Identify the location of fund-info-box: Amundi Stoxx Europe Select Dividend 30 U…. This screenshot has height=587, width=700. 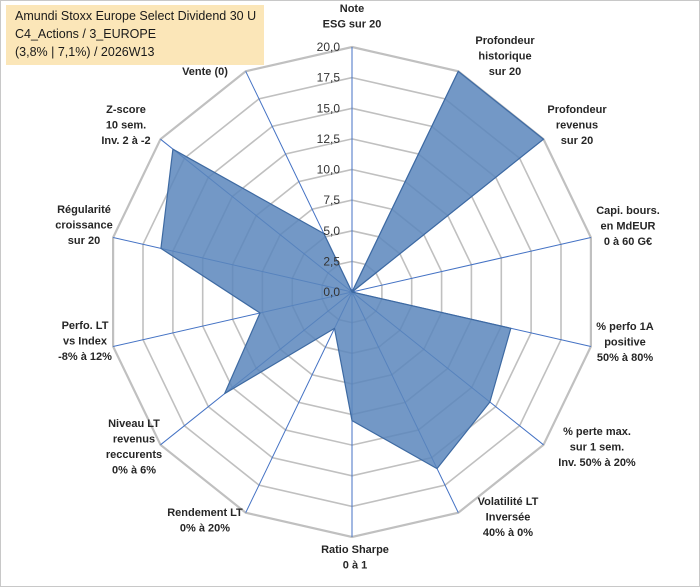
(135, 35).